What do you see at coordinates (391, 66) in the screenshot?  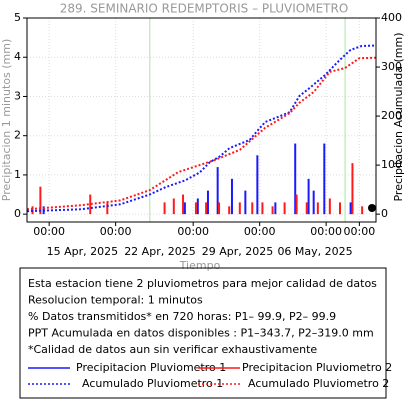 I see `y2-tick-label: 300` at bounding box center [391, 66].